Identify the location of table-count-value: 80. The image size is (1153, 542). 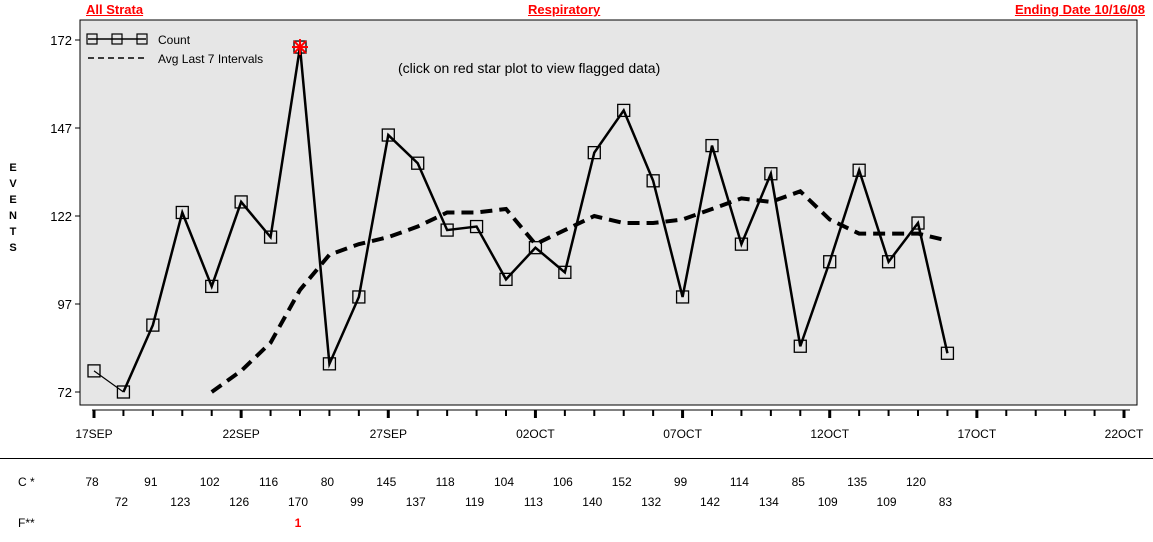
(327, 482).